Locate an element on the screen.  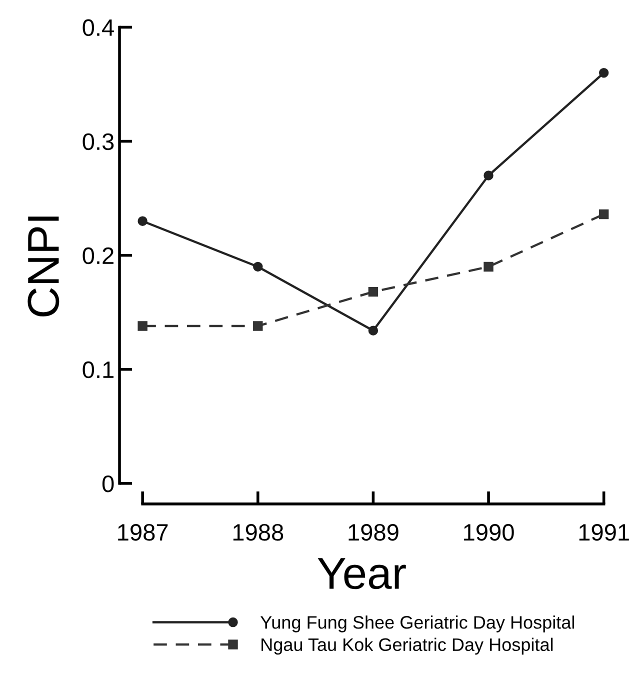
y-tick-label: 0.3 is located at coordinates (98, 141).